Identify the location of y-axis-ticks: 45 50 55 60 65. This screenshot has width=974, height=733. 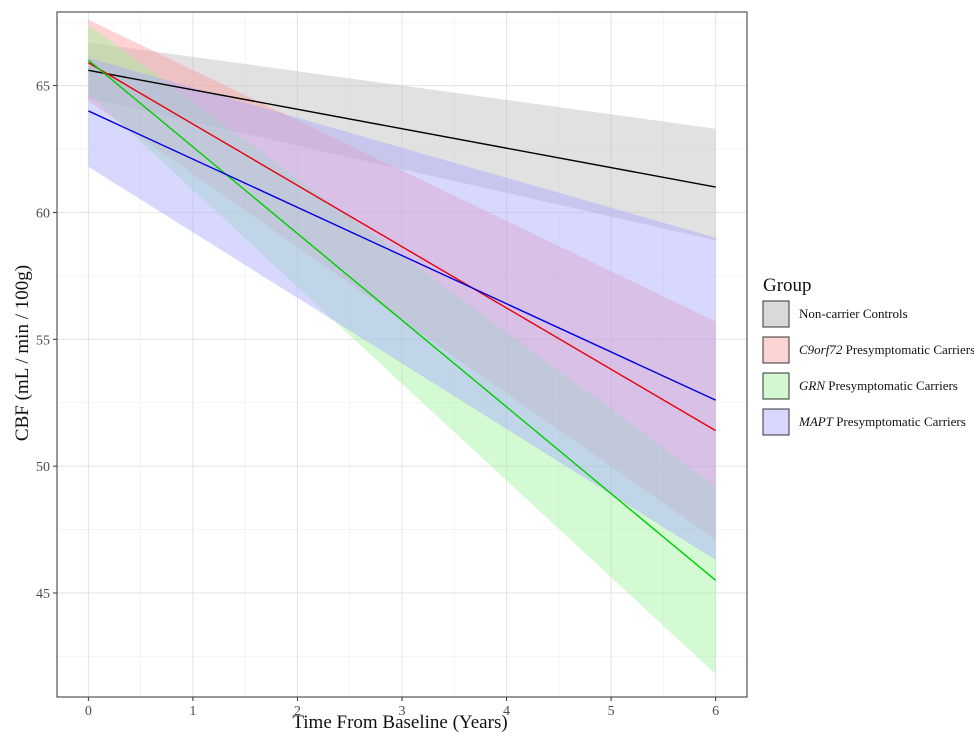
(46, 341).